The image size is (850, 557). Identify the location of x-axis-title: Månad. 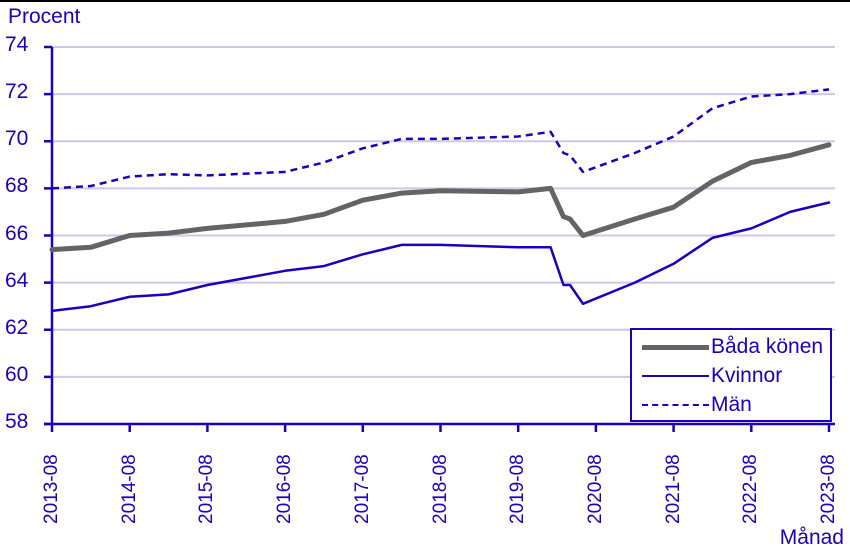
(811, 537).